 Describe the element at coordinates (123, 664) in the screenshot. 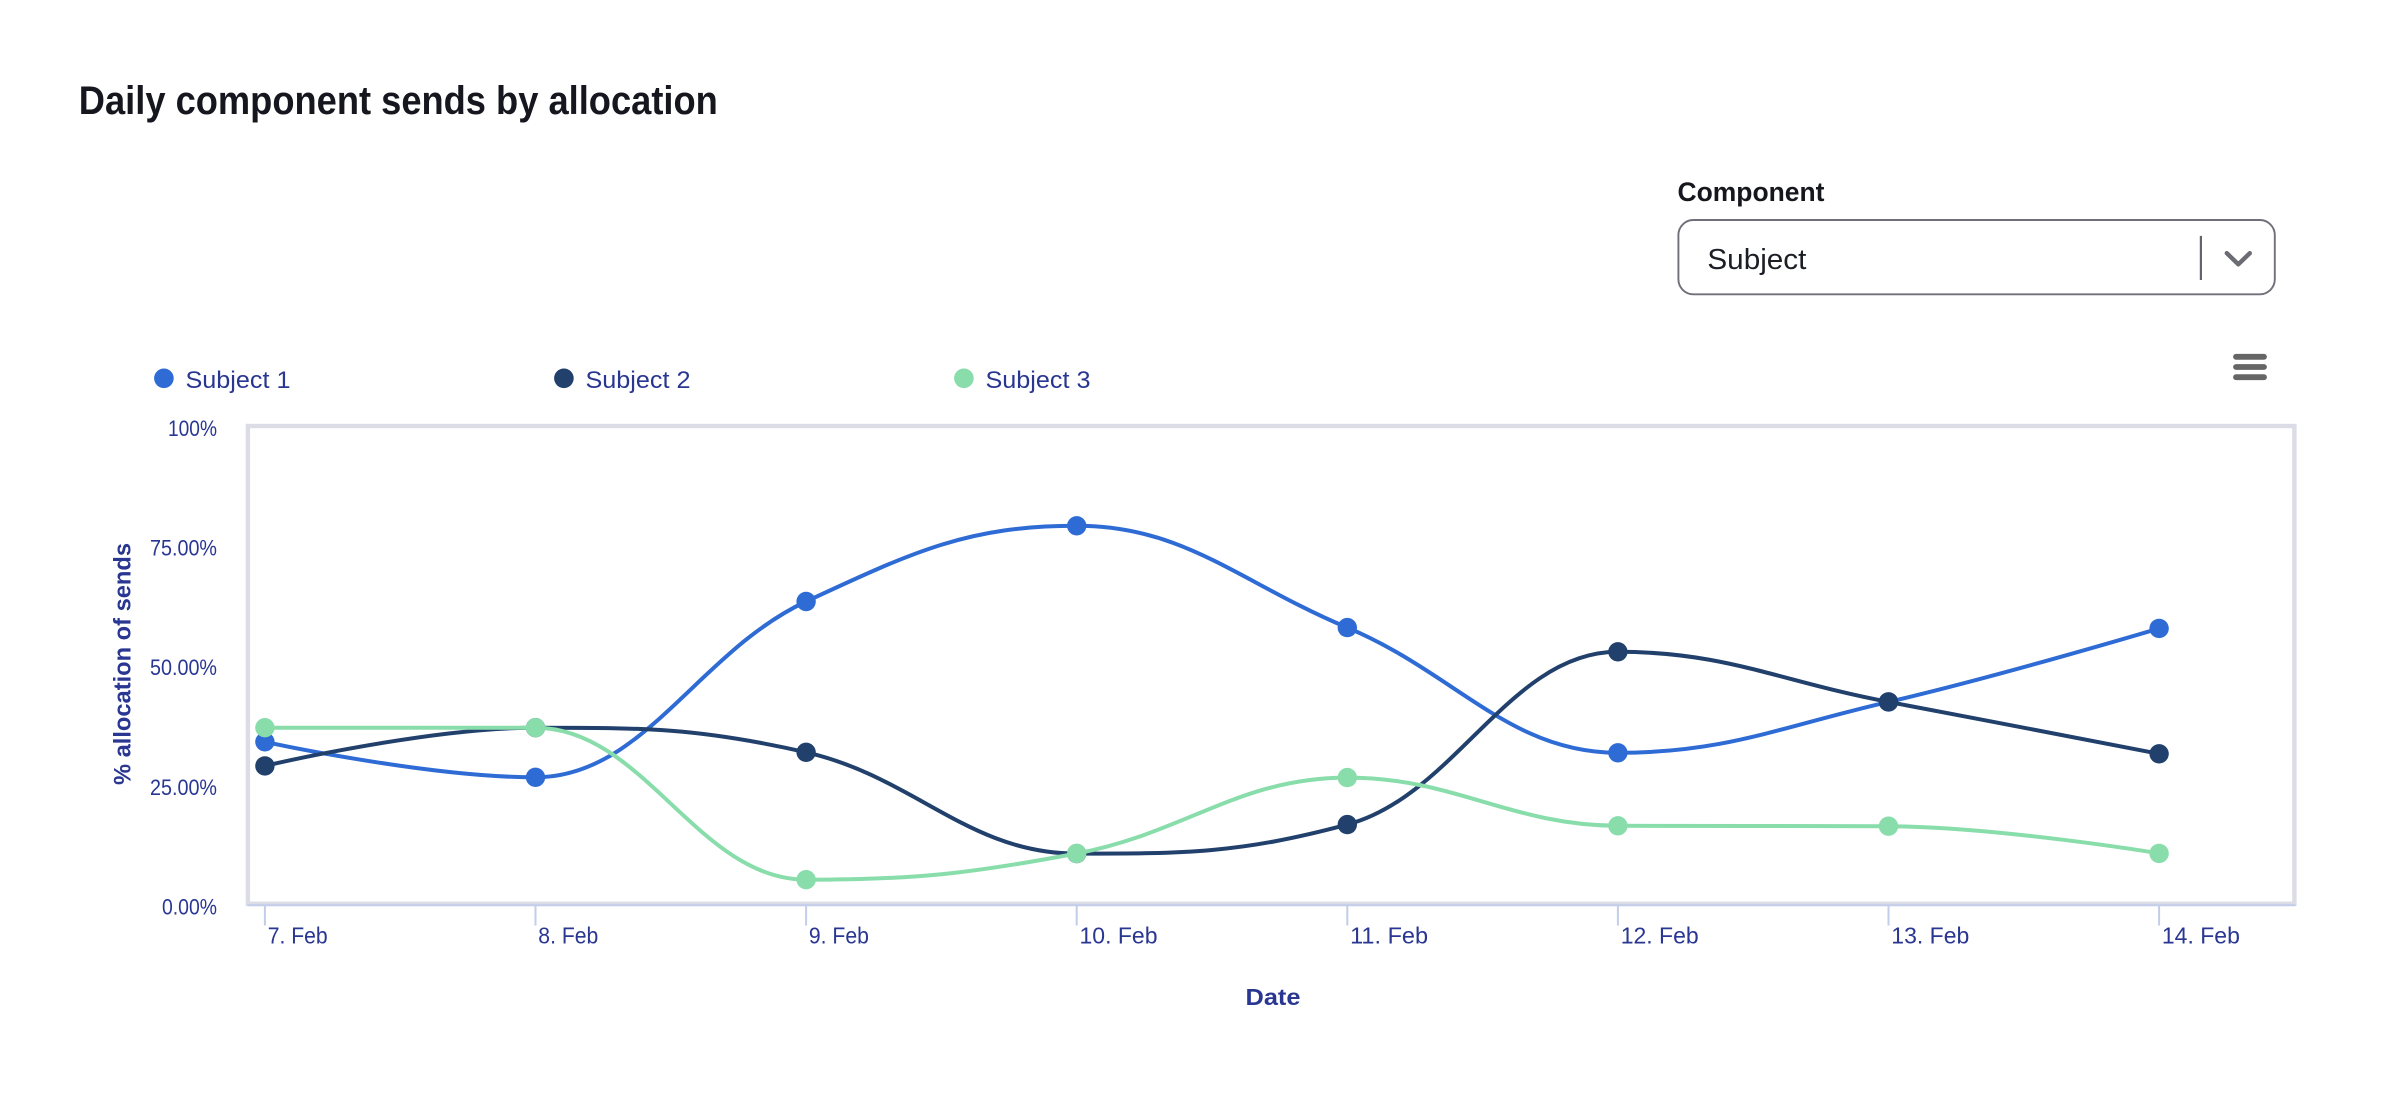

I see `svg-text: % allocation of sends` at that location.